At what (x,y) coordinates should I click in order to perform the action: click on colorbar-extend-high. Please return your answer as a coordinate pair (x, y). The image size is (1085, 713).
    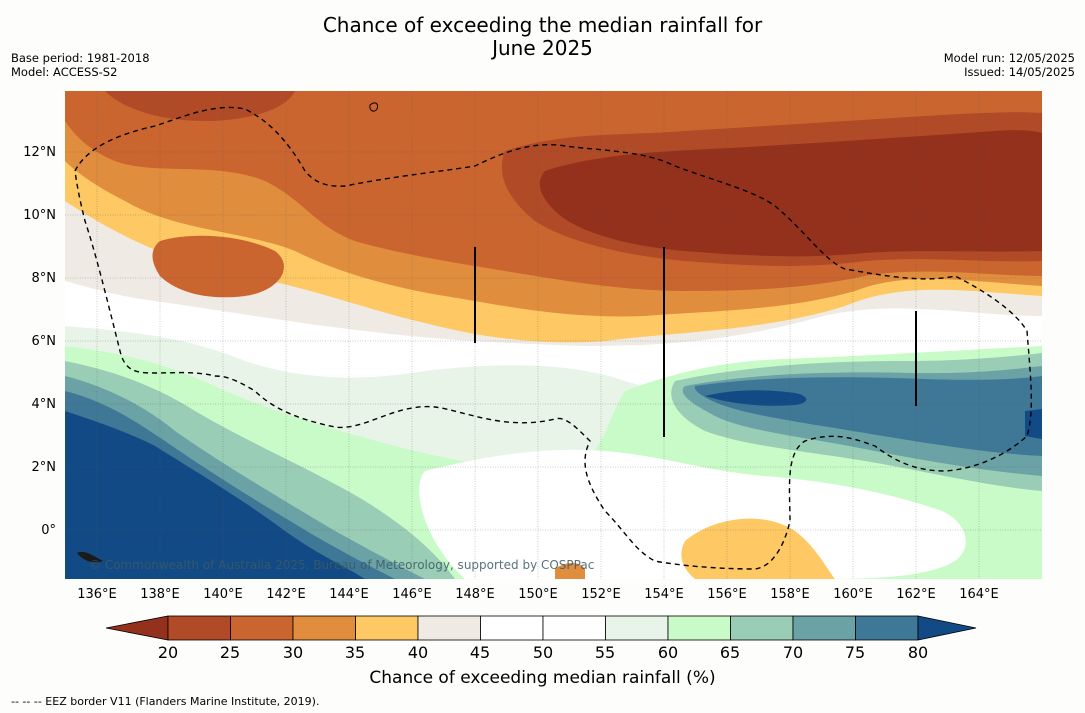
    Looking at the image, I should click on (947, 628).